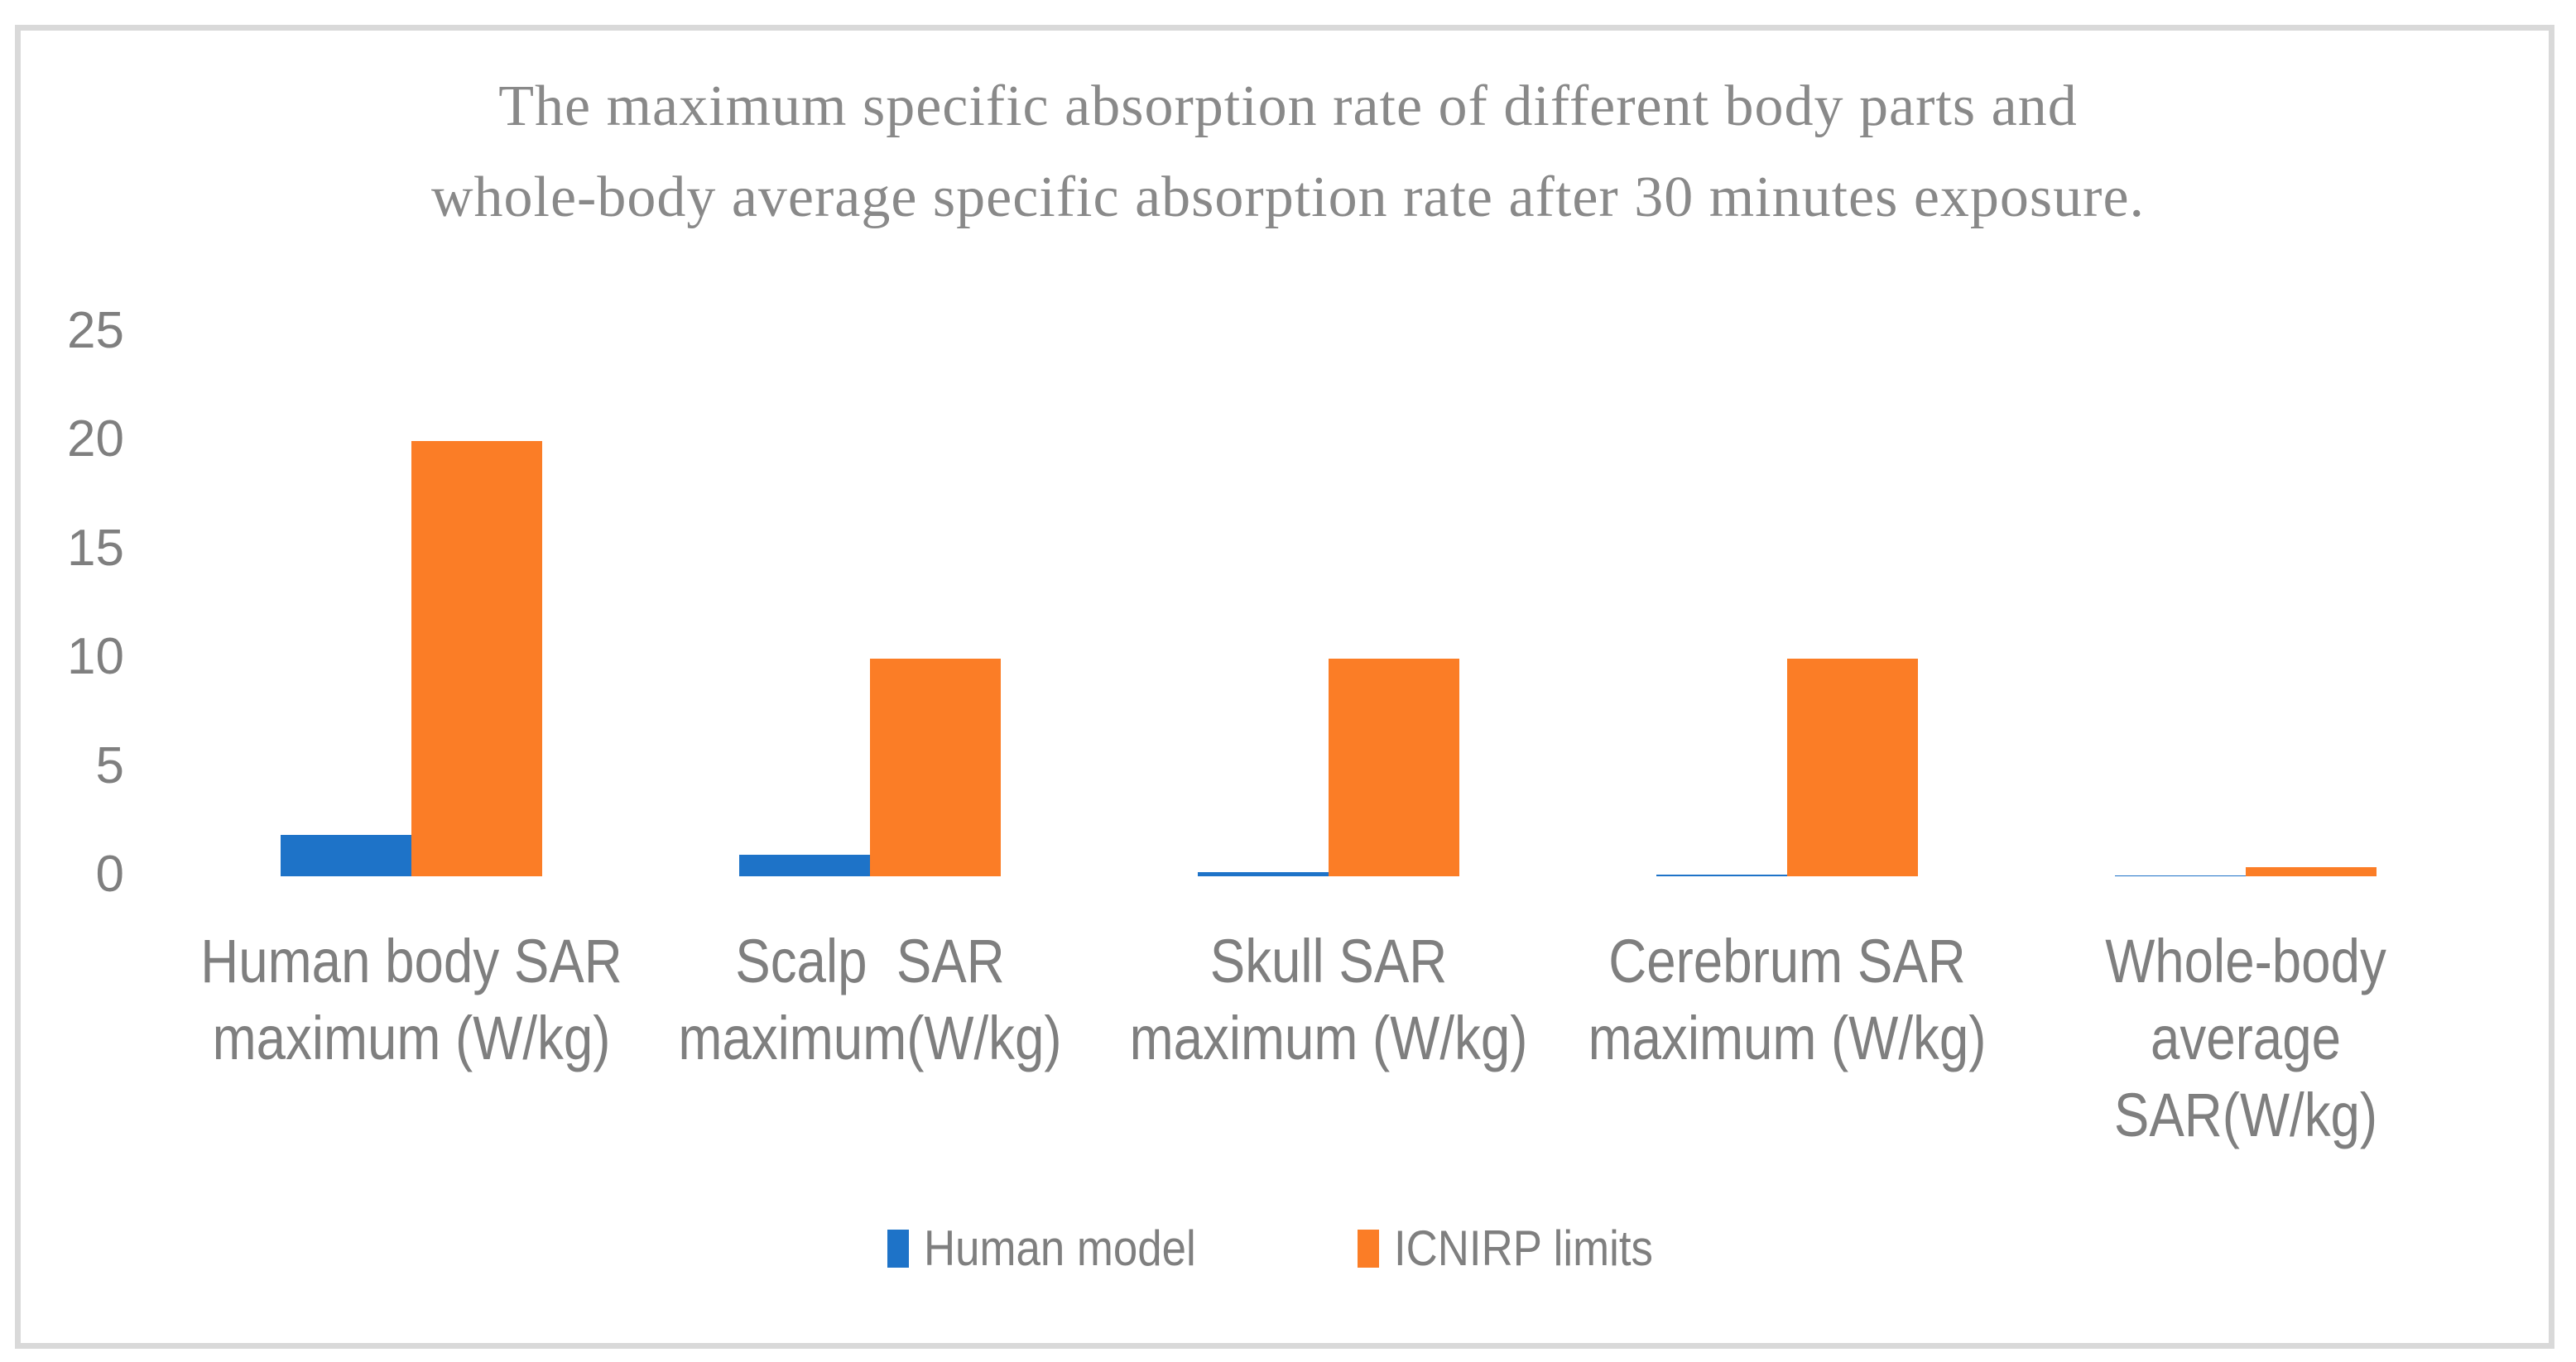  Describe the element at coordinates (95, 656) in the screenshot. I see `y-axis-tick-label-10: 10` at that location.